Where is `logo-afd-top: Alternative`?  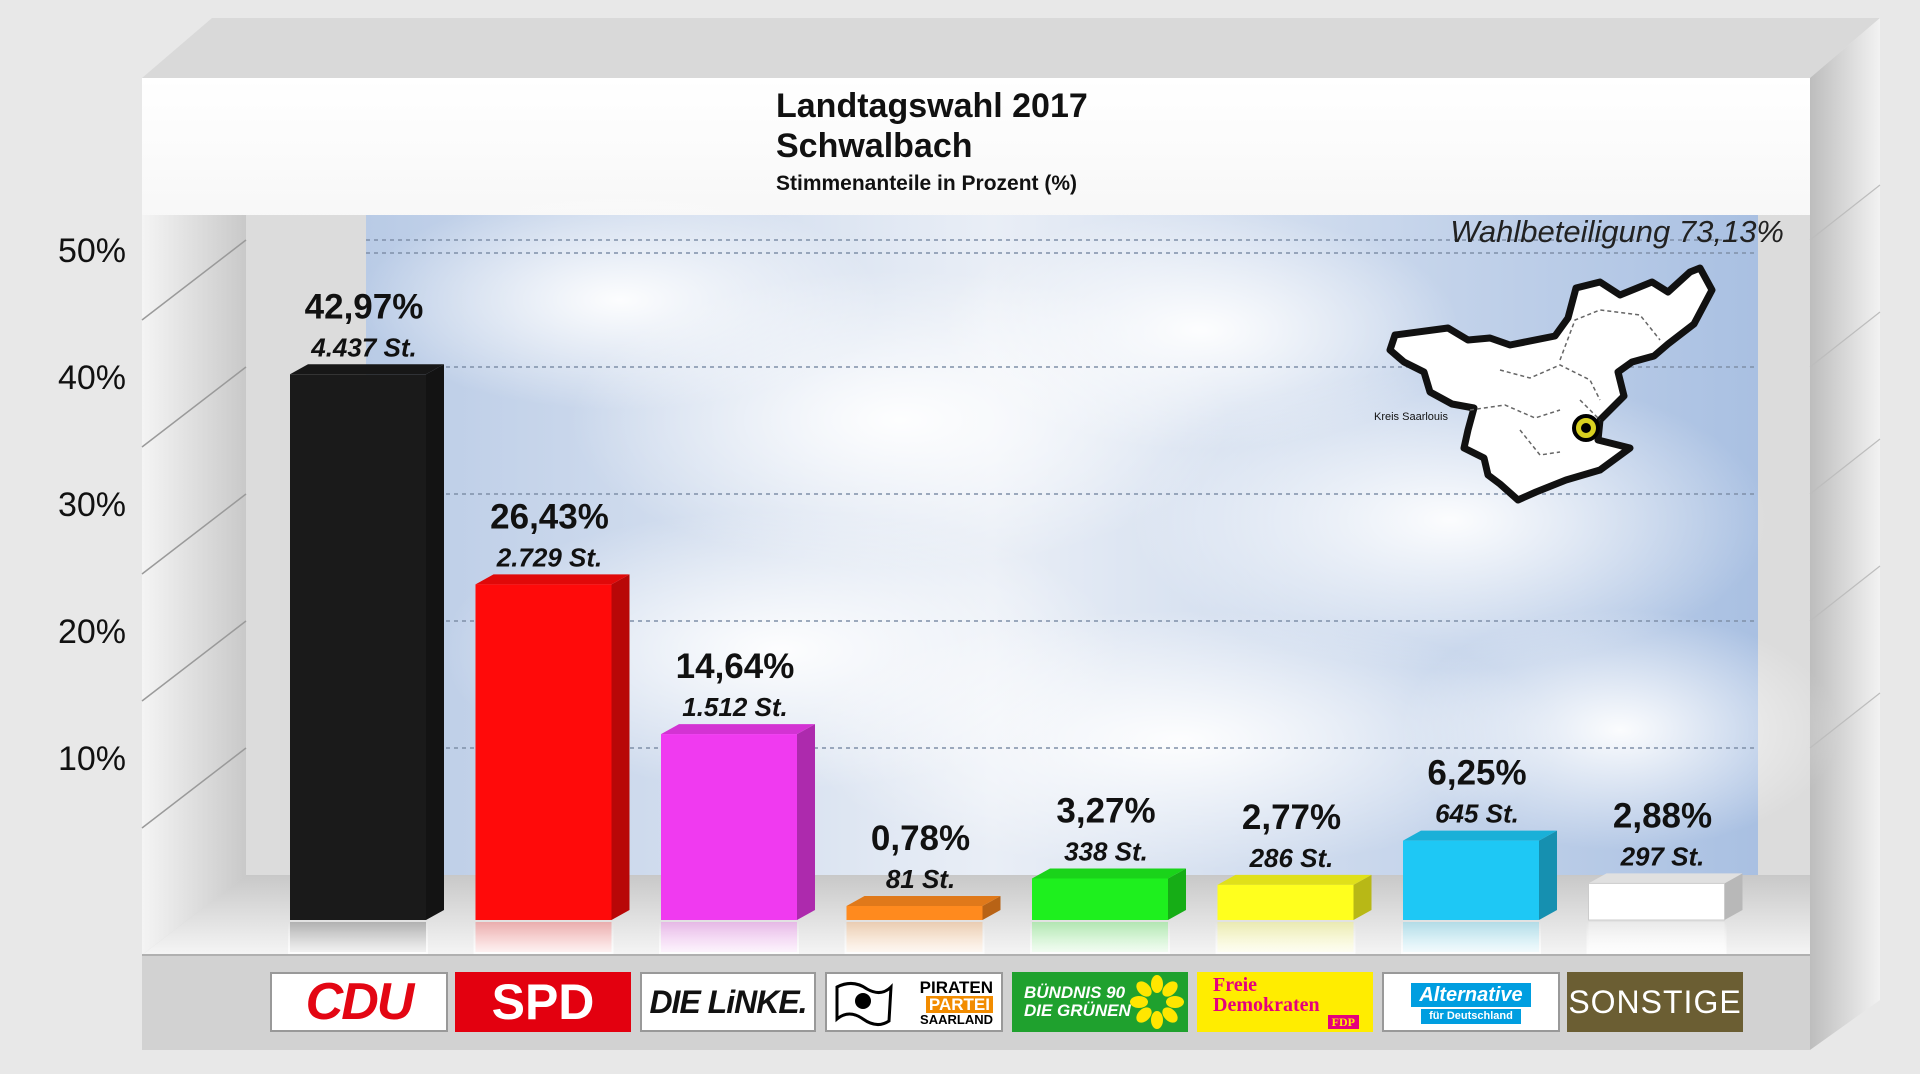 logo-afd-top: Alternative is located at coordinates (1471, 994).